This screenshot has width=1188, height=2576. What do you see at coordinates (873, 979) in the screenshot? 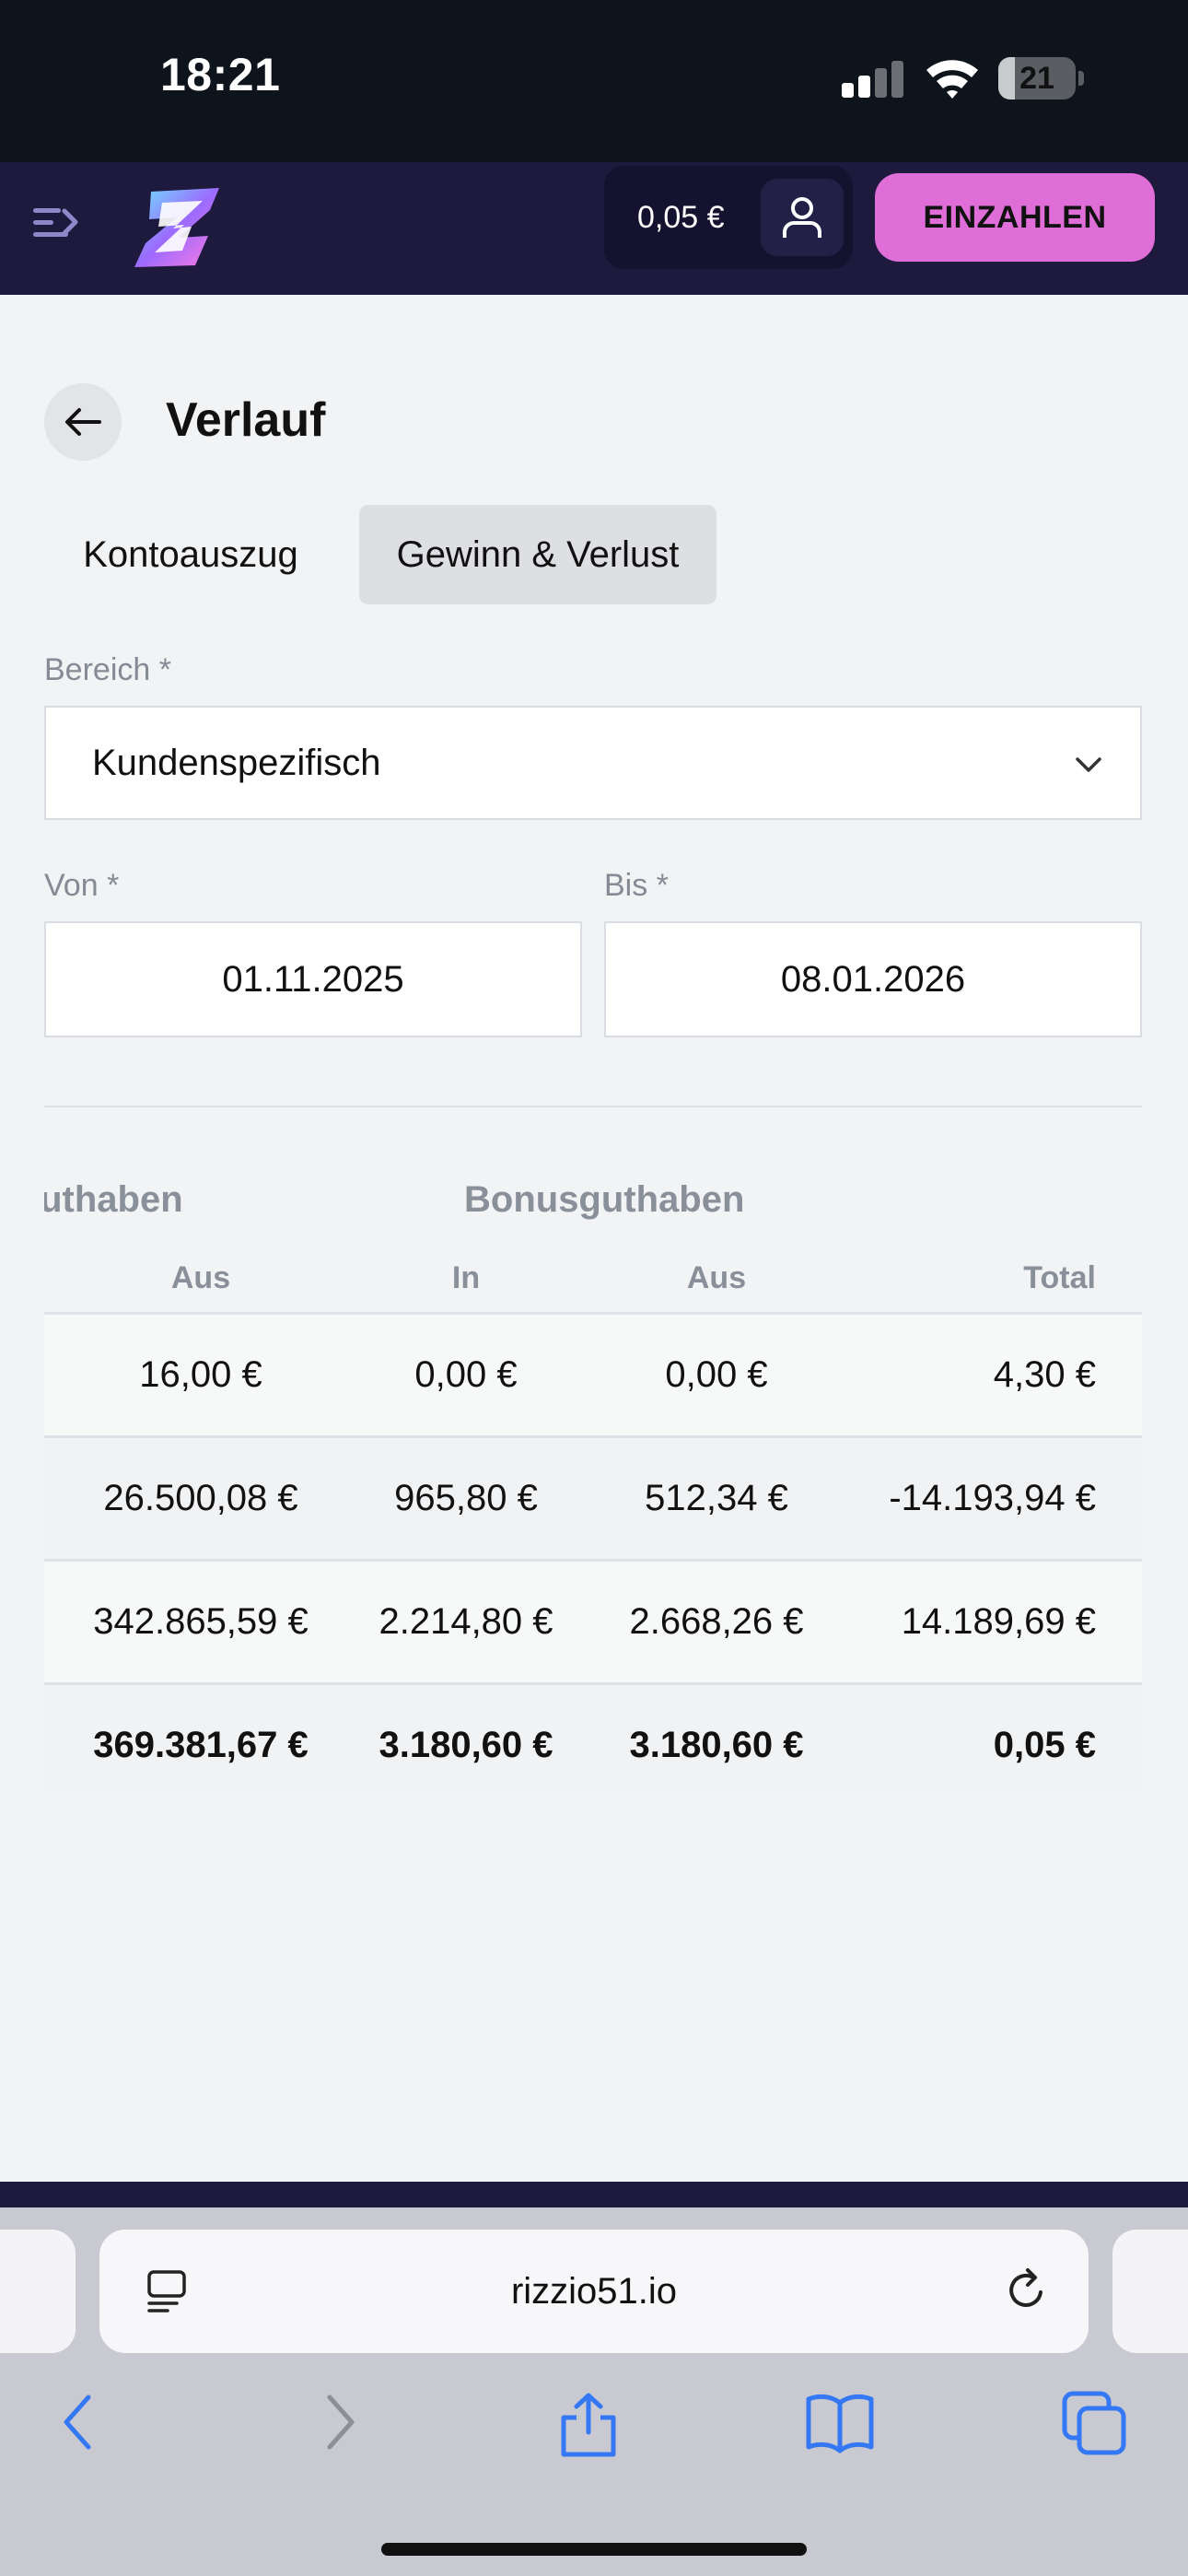
I see `to-date-input: 08.01.2026` at bounding box center [873, 979].